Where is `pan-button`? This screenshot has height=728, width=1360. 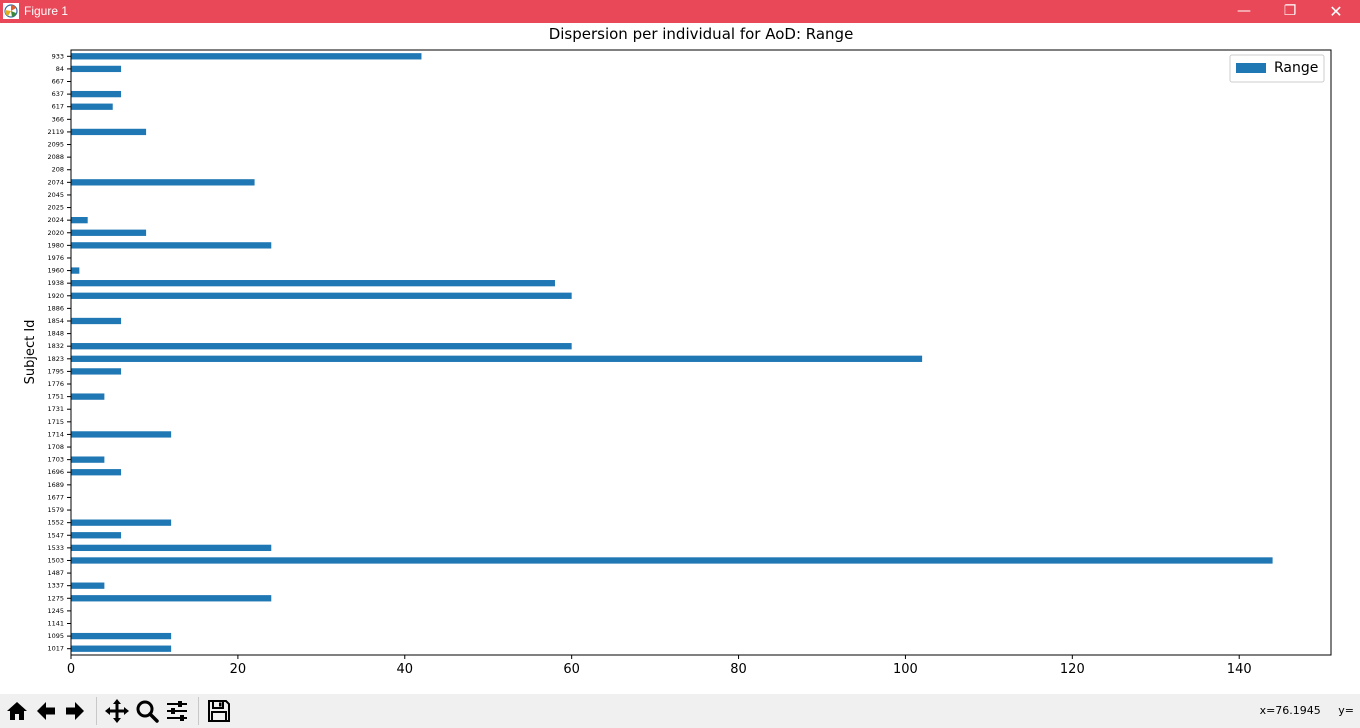
pan-button is located at coordinates (117, 711).